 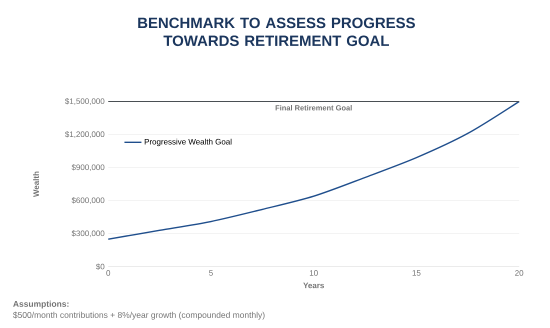 I want to click on chart-title: BENCHMARK TO ASSESS PROGRESS TOWARDS RETIREMENT GOAL, so click(x=276, y=31).